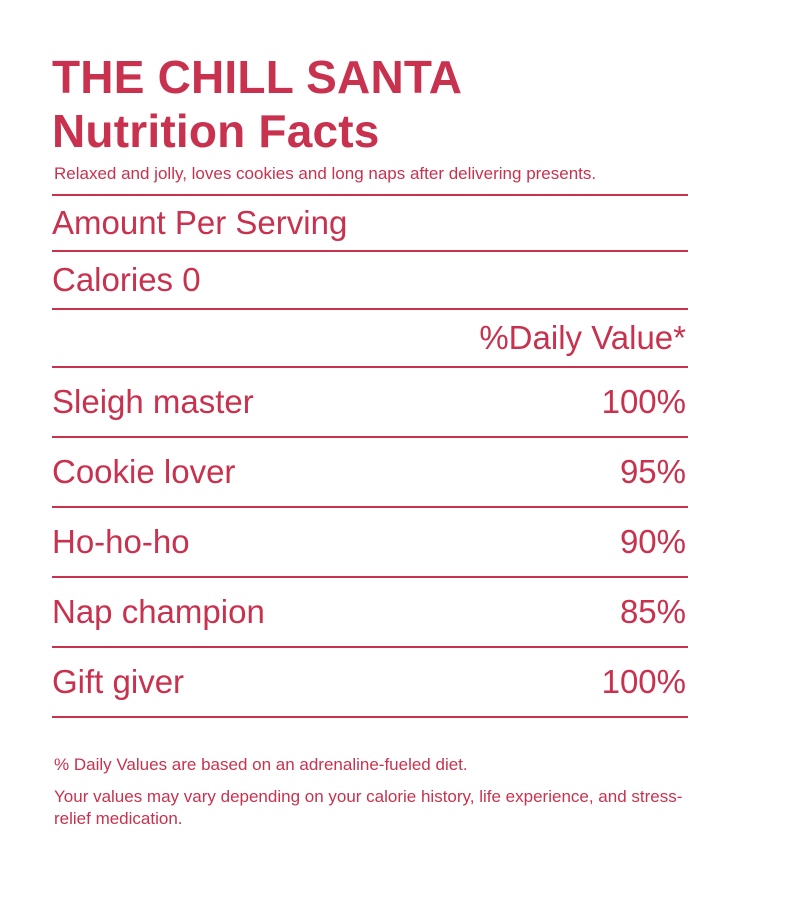 The image size is (800, 914). I want to click on title-line-2: Nutrition Facts, so click(216, 131).